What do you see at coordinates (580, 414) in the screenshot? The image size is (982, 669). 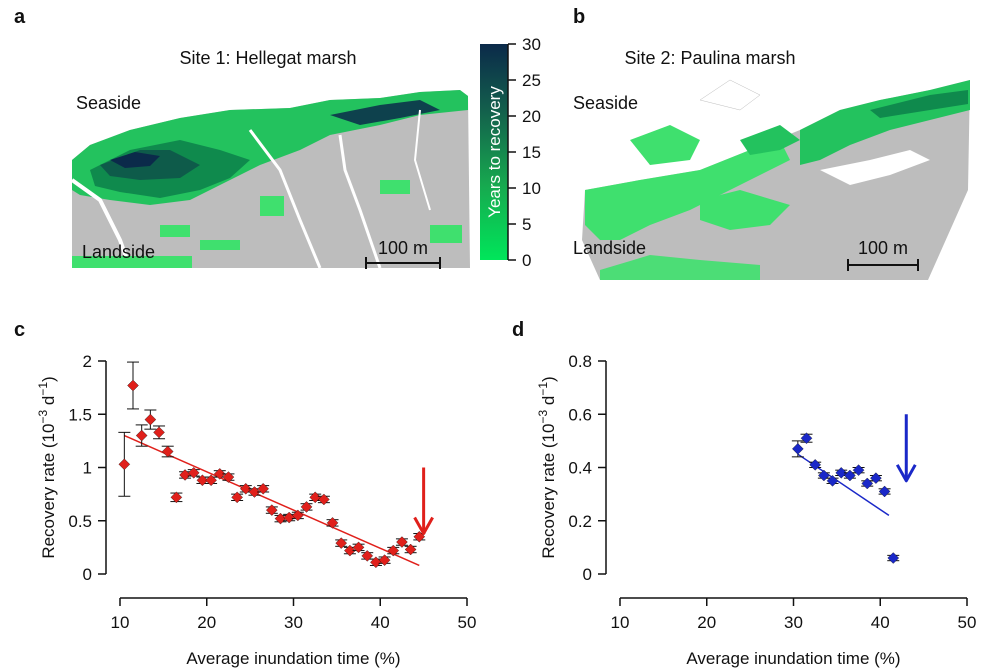 I see `y-tick-label: 0.6` at bounding box center [580, 414].